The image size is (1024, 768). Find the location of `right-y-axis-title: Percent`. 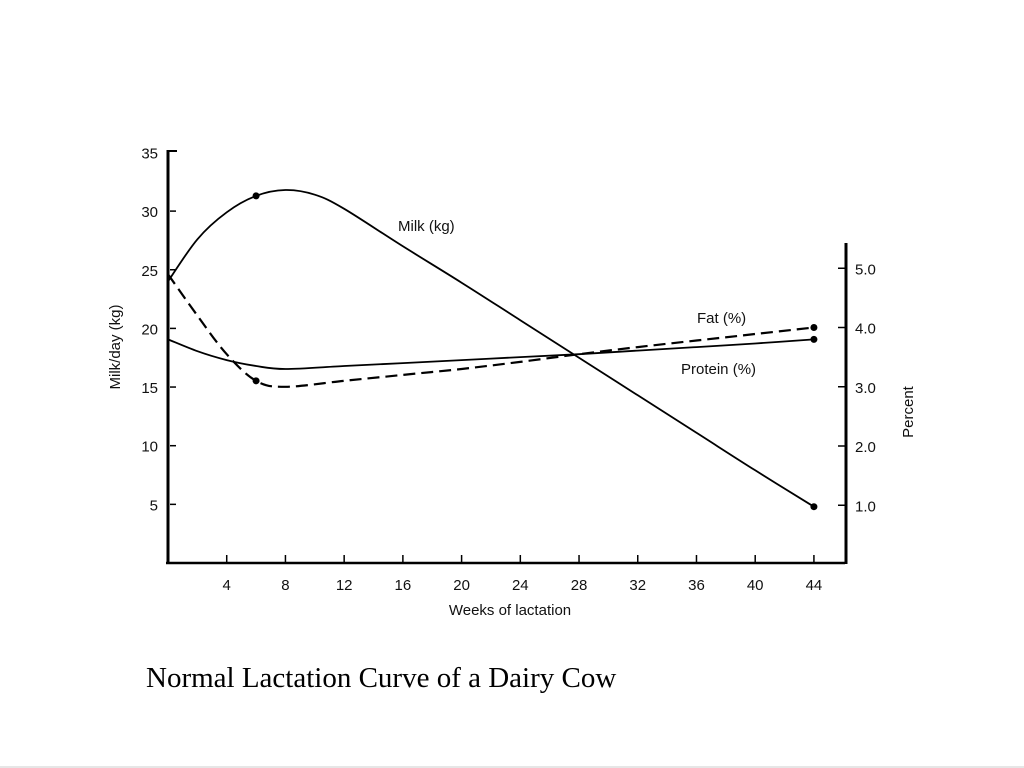

right-y-axis-title: Percent is located at coordinates (908, 411).